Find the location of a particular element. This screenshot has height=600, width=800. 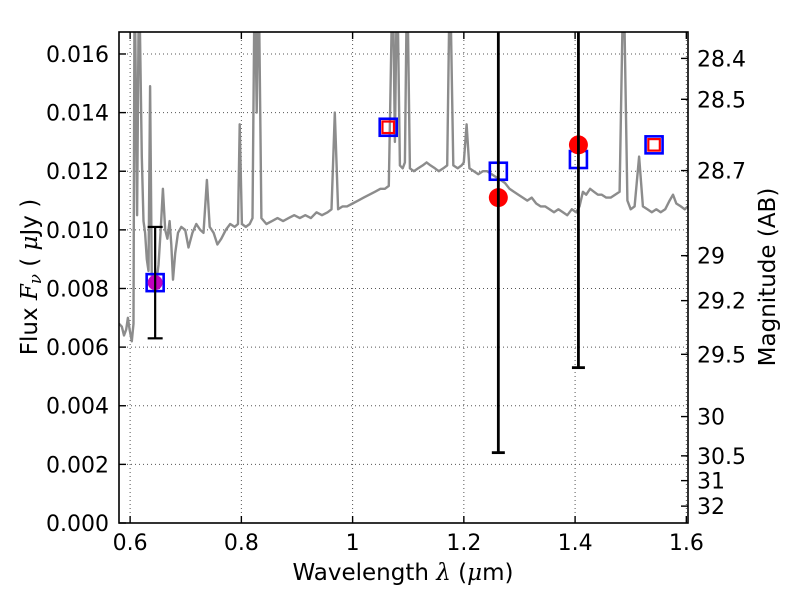

y-tick-label-flux: 0.008 is located at coordinates (77, 289).